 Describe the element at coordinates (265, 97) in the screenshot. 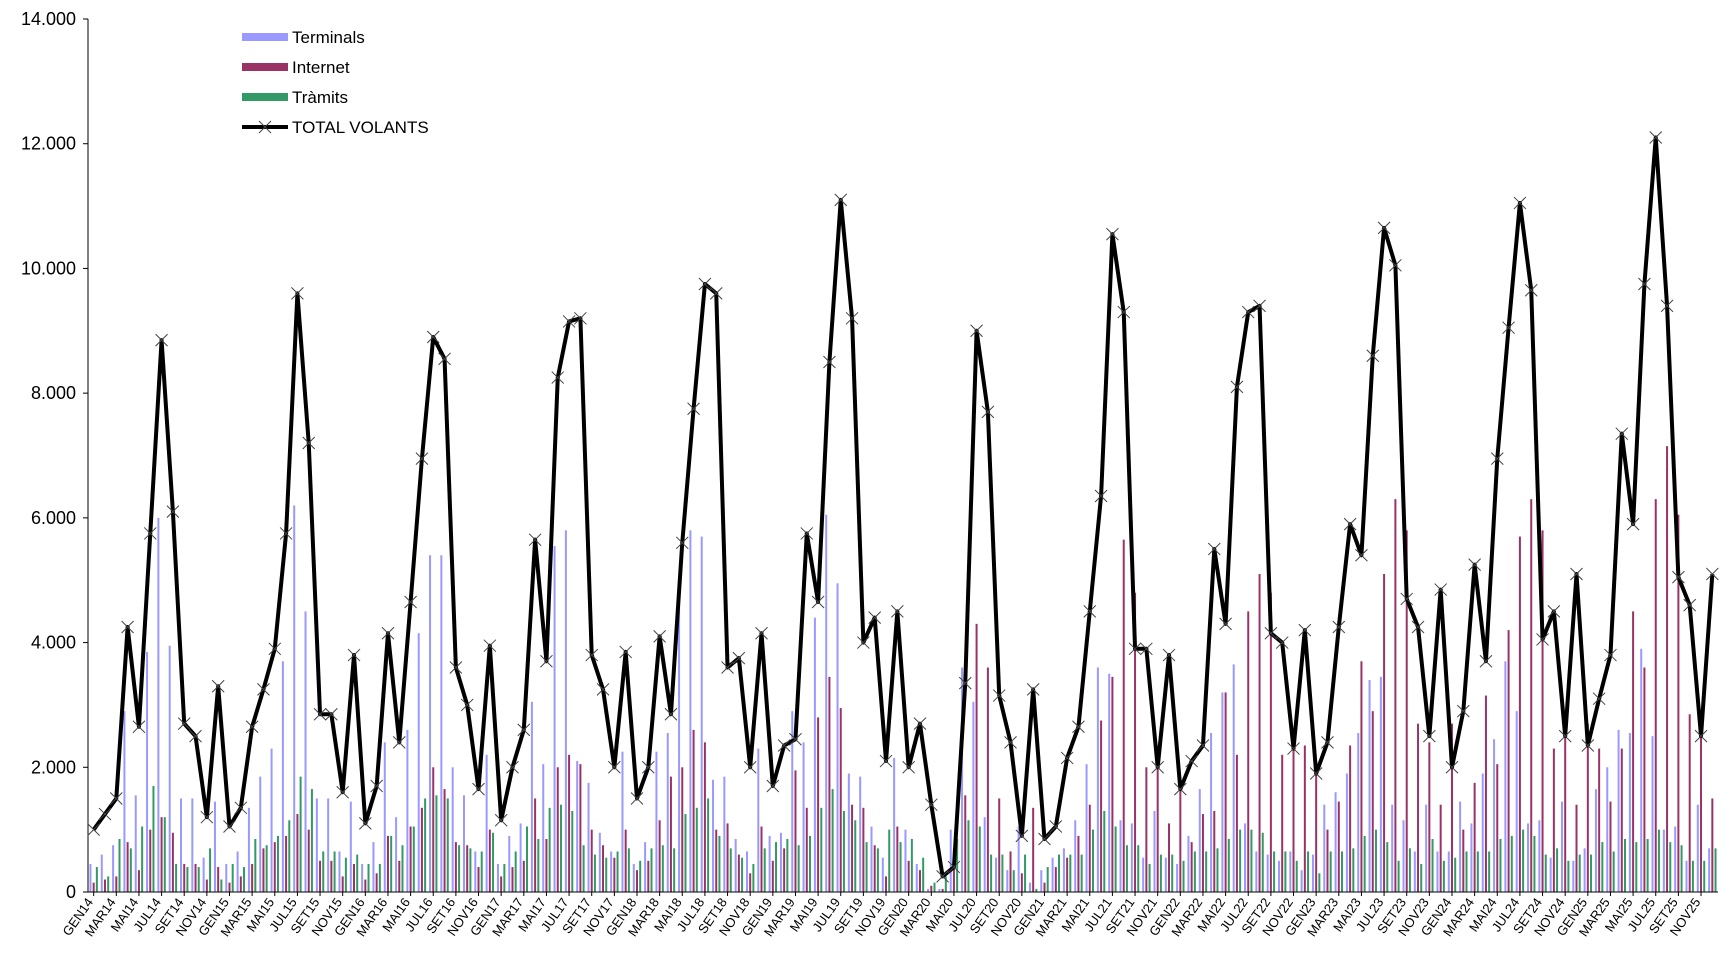

I see `legend-swatch-tramits` at that location.